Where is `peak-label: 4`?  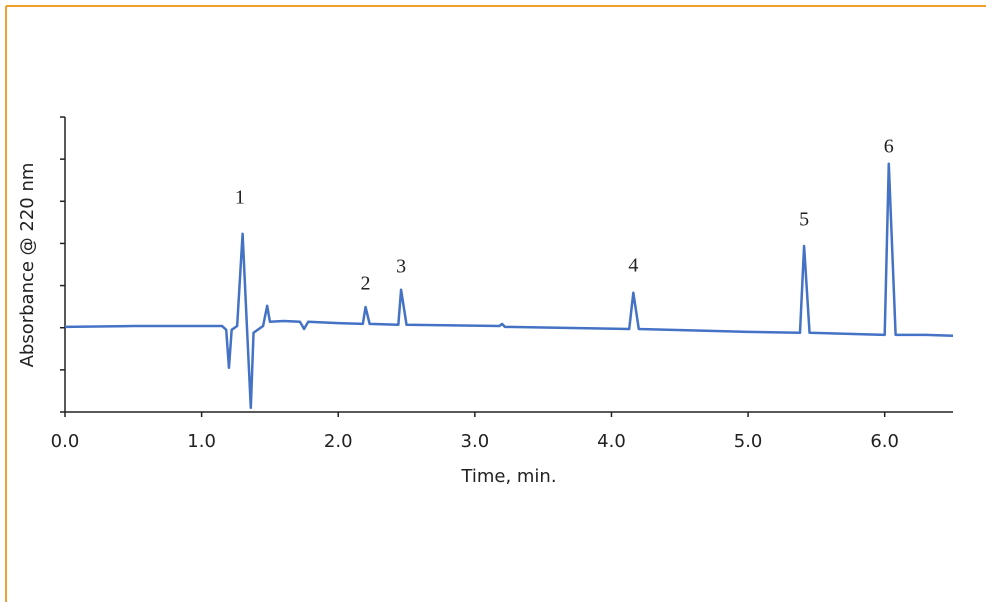 peak-label: 4 is located at coordinates (633, 266).